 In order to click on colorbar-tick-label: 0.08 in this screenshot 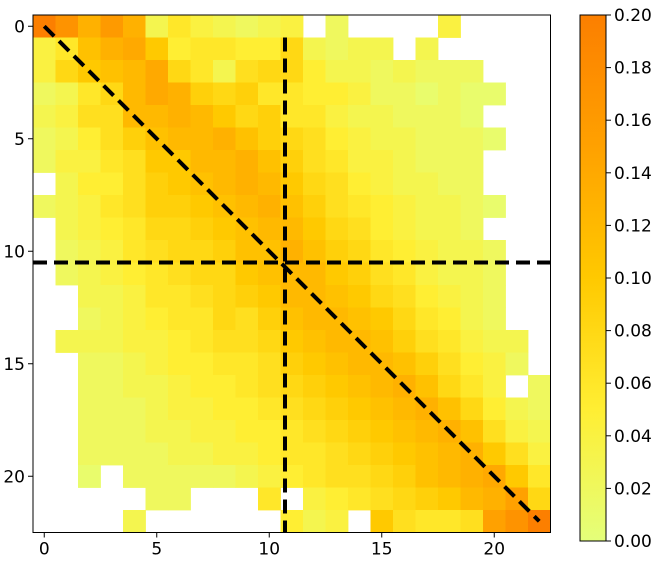, I will do `click(633, 332)`.